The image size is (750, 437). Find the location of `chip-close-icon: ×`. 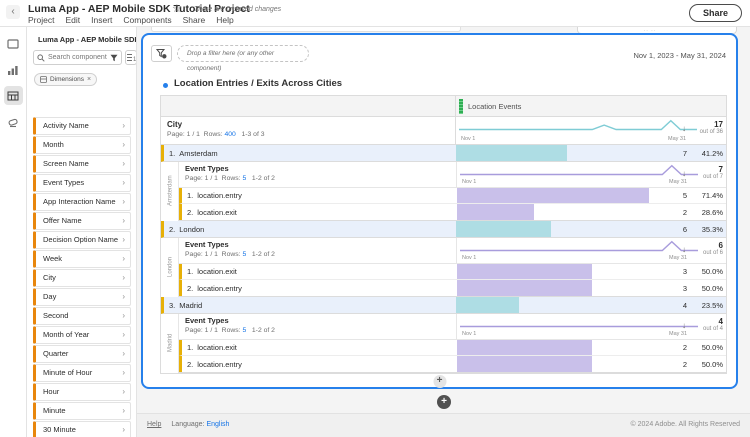

chip-close-icon: × is located at coordinates (89, 79).